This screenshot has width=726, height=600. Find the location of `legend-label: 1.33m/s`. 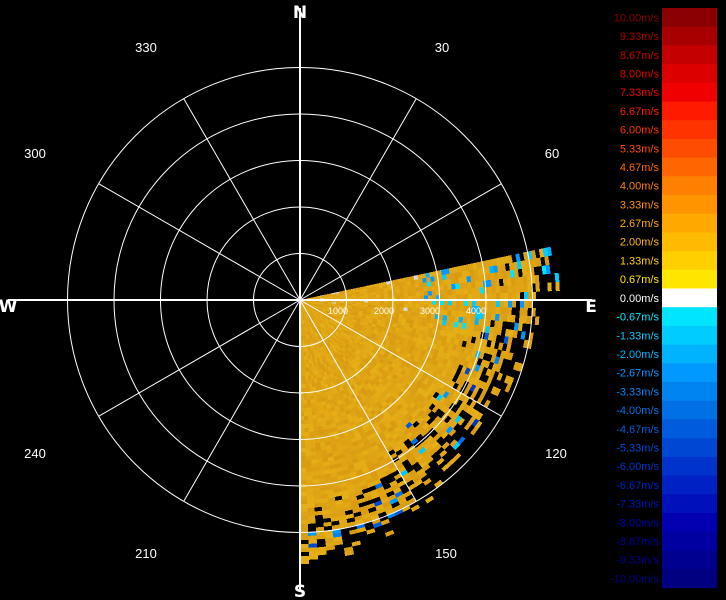

legend-label: 1.33m/s is located at coordinates (640, 261).